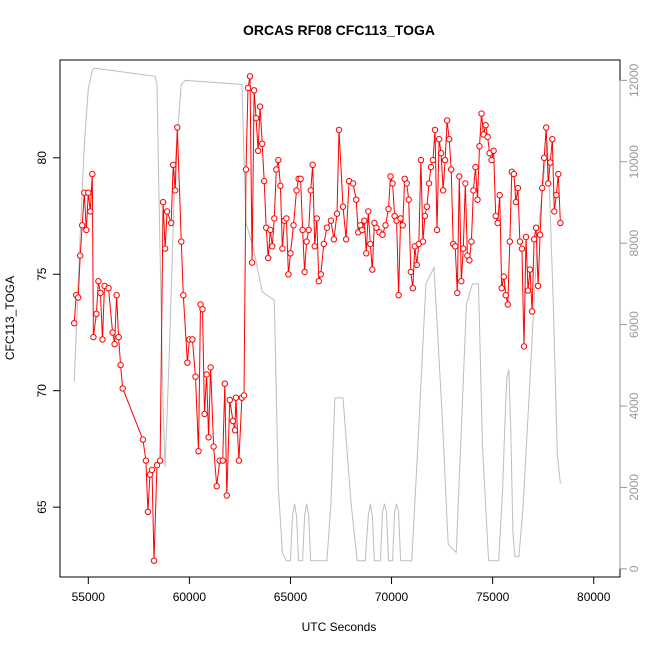 The image size is (650, 650). What do you see at coordinates (634, 243) in the screenshot?
I see `y2-tick-label: 8000` at bounding box center [634, 243].